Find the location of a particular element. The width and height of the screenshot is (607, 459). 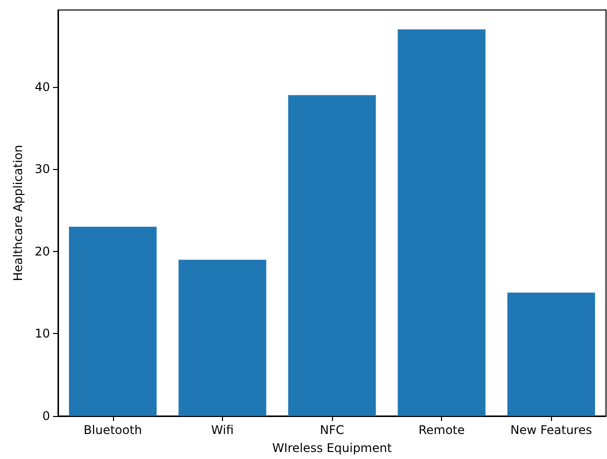

x-tick-label: New Features is located at coordinates (551, 430).